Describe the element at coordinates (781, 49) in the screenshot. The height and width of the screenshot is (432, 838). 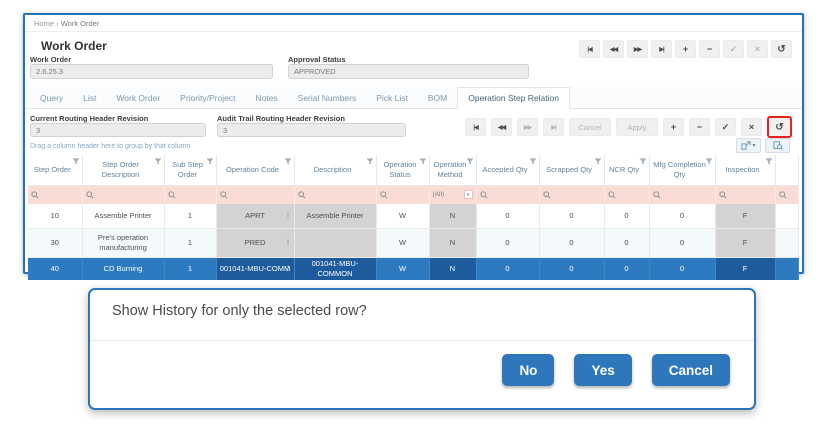
I see `record-history-button: ↺` at that location.